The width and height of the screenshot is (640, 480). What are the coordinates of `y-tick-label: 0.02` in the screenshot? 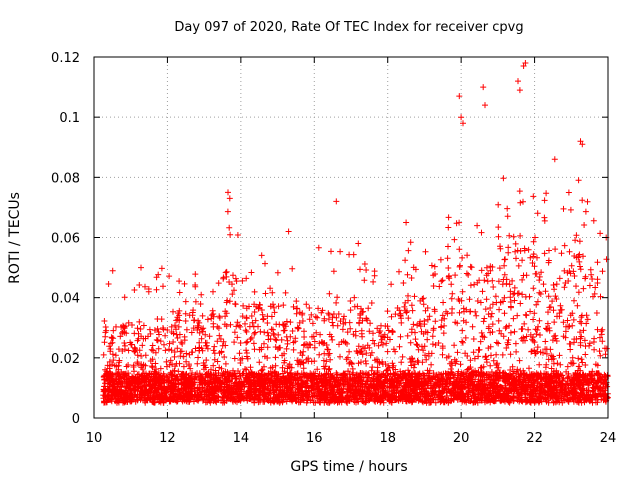 It's located at (65, 359).